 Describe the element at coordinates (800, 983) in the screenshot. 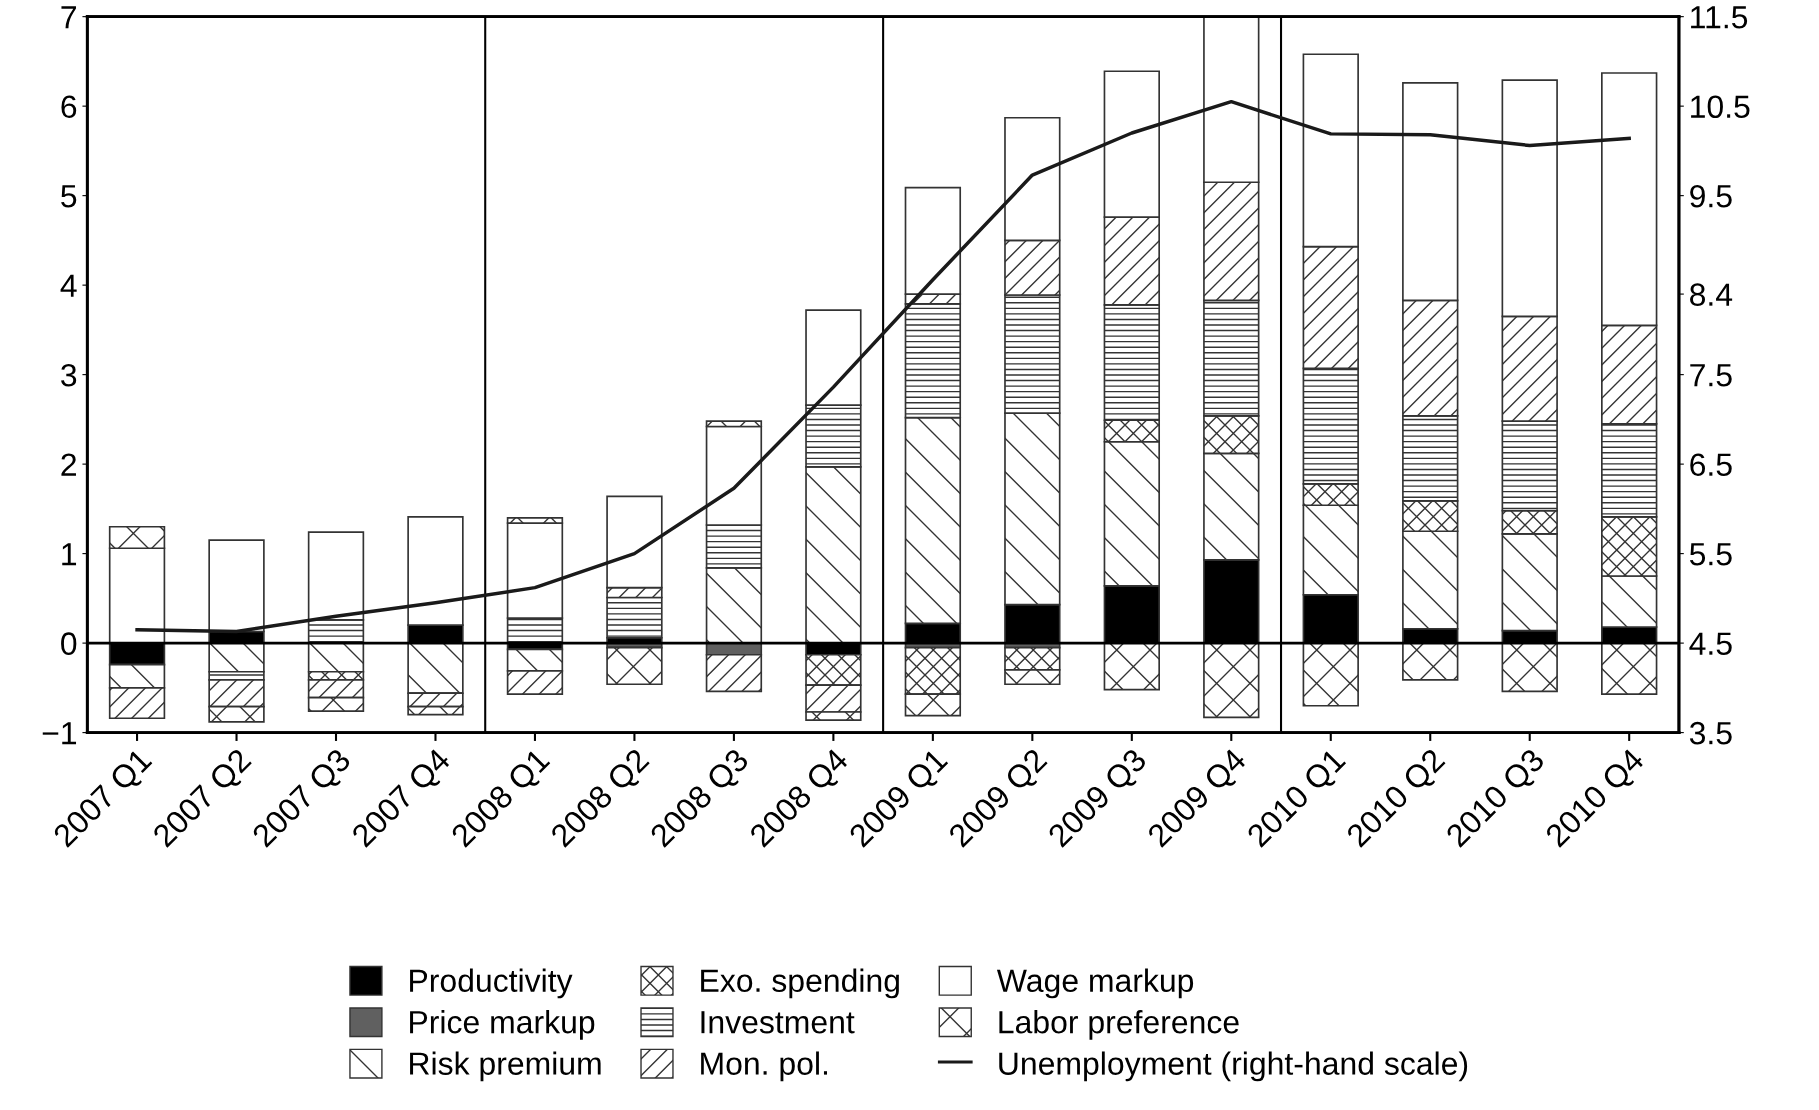

I see `legend-label: Exo. spending` at that location.